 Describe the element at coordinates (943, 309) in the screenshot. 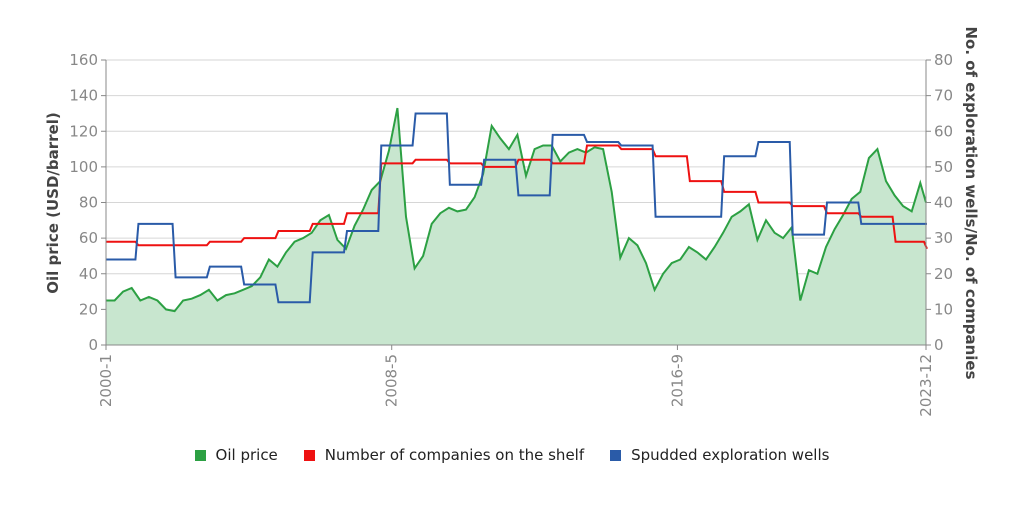

I see `svg-text: 10` at that location.